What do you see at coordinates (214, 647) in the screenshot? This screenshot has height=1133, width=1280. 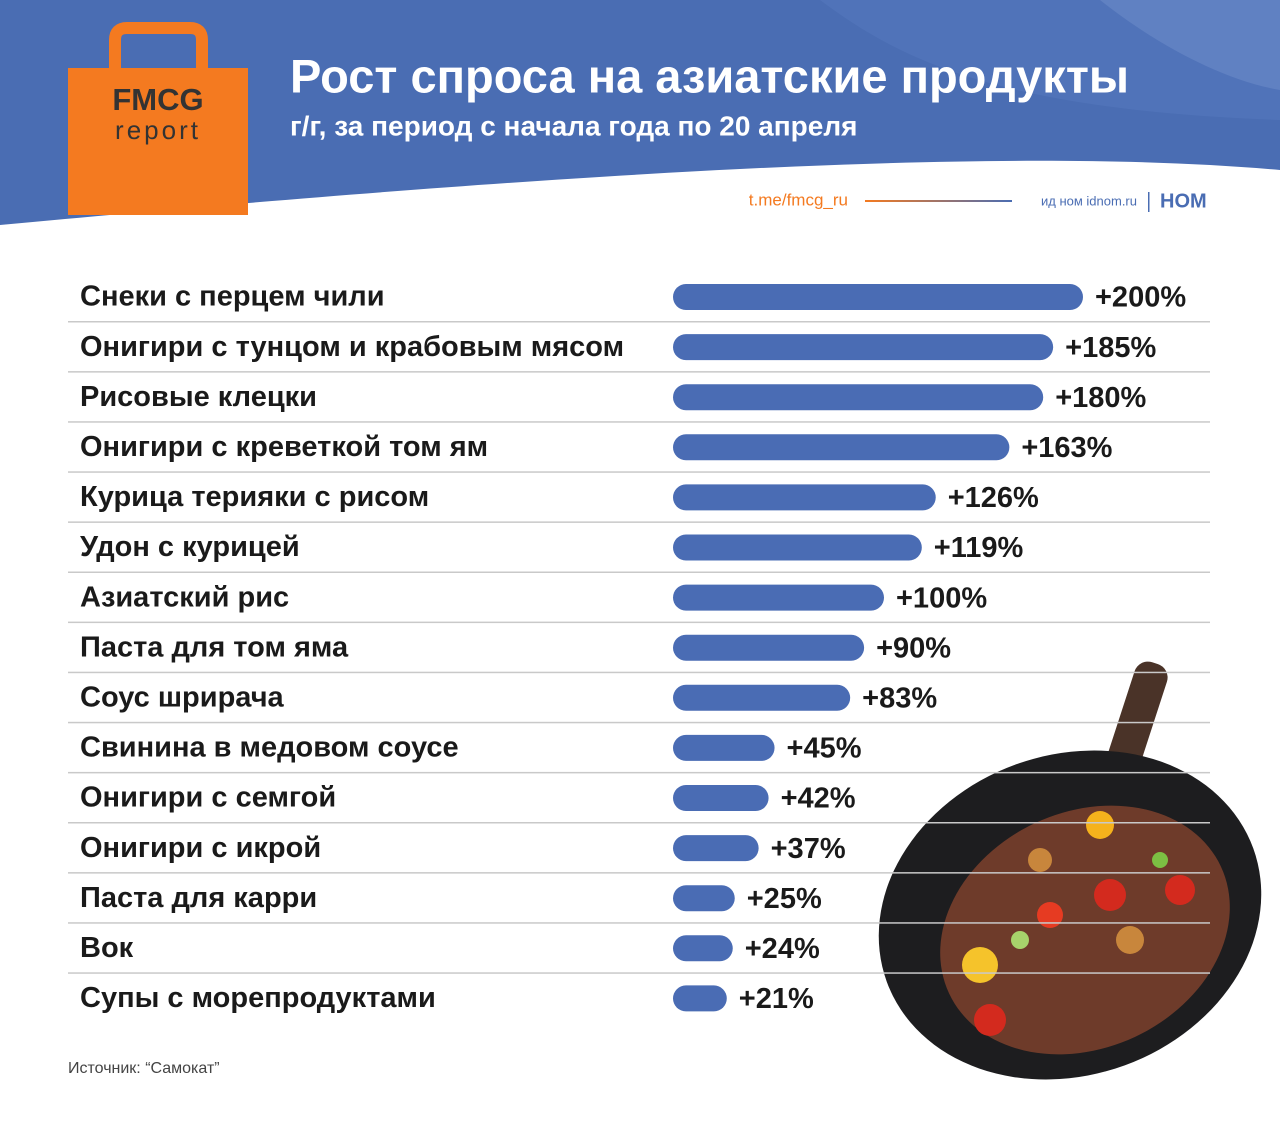 I see `category-label: Паста для том яма` at bounding box center [214, 647].